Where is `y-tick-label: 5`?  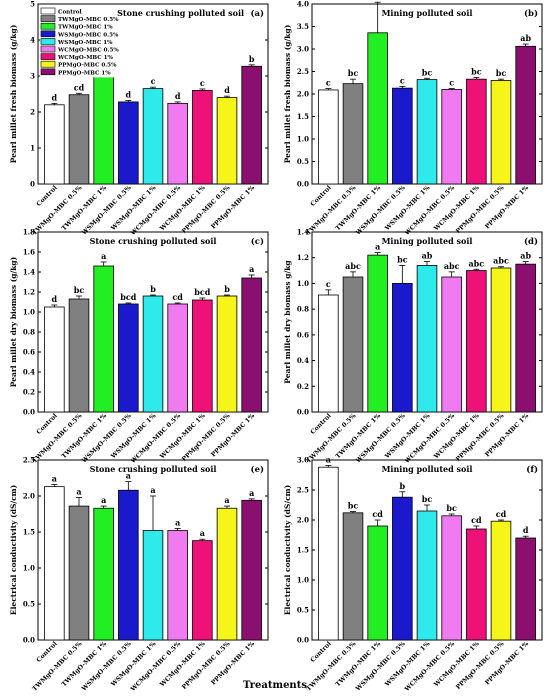 y-tick-label: 5 is located at coordinates (32, 4).